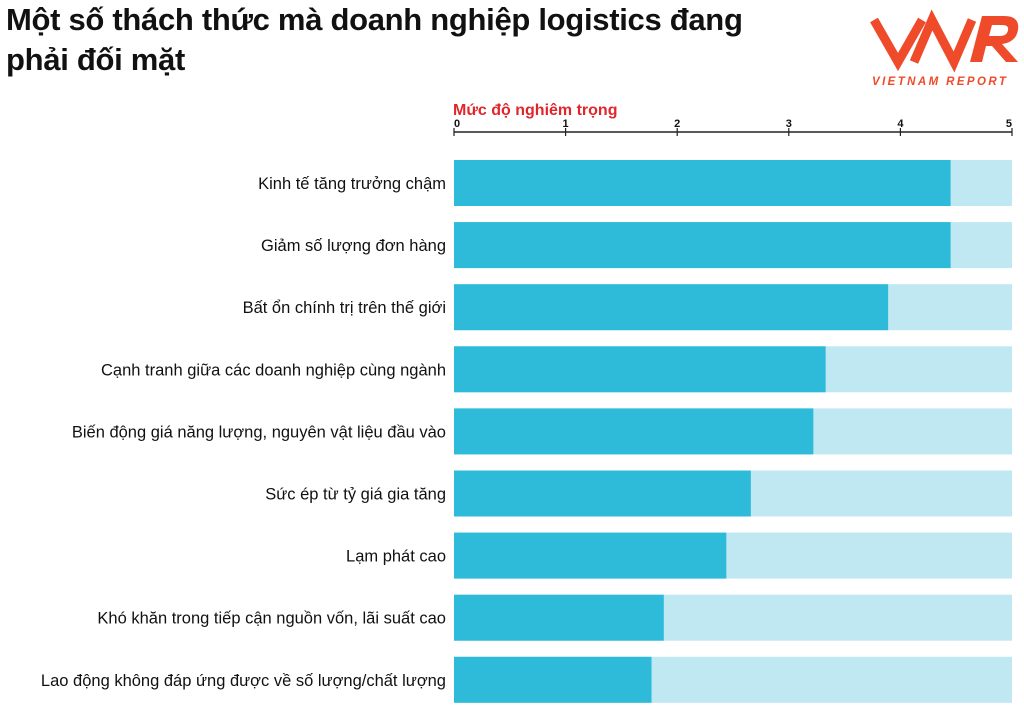  What do you see at coordinates (940, 82) in the screenshot?
I see `logo-text: VIETNAM REPORT` at bounding box center [940, 82].